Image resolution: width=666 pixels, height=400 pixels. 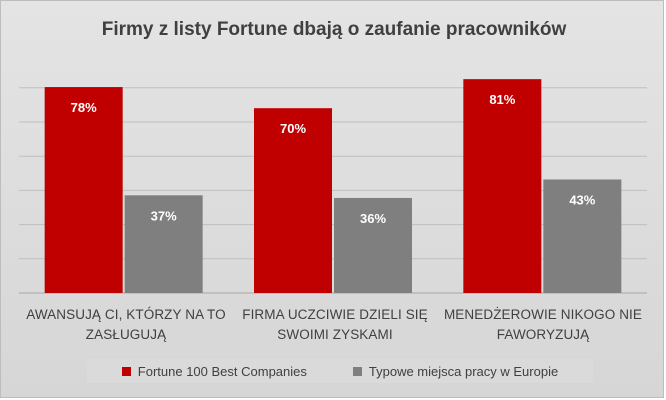 I want to click on data-label-fortune-1: 70%, so click(x=293, y=128).